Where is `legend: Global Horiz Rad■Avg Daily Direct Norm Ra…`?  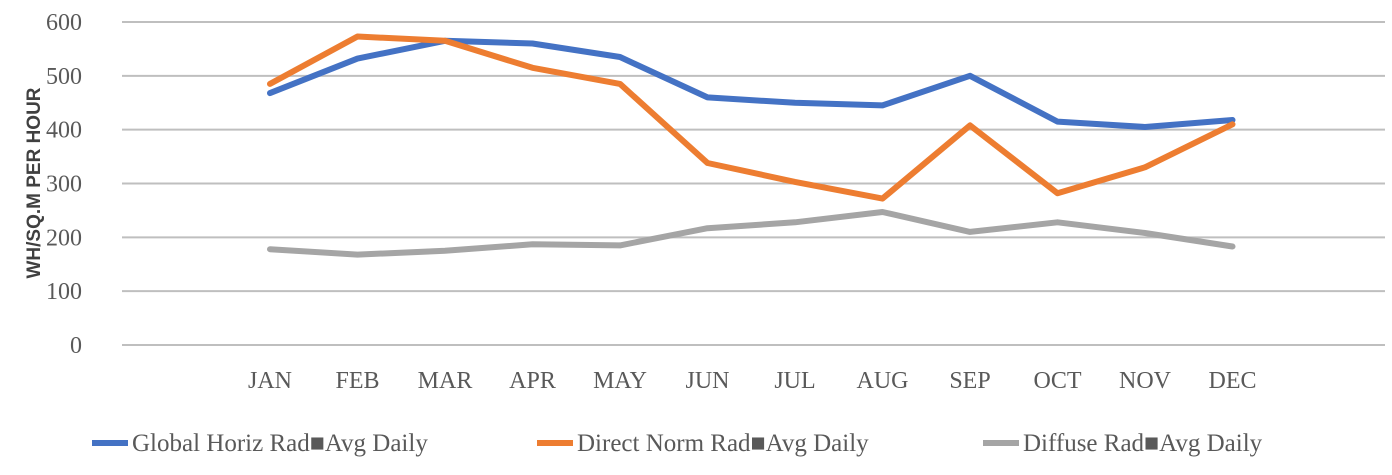 legend: Global Horiz Rad■Avg Daily Direct Norm Ra… is located at coordinates (677, 443).